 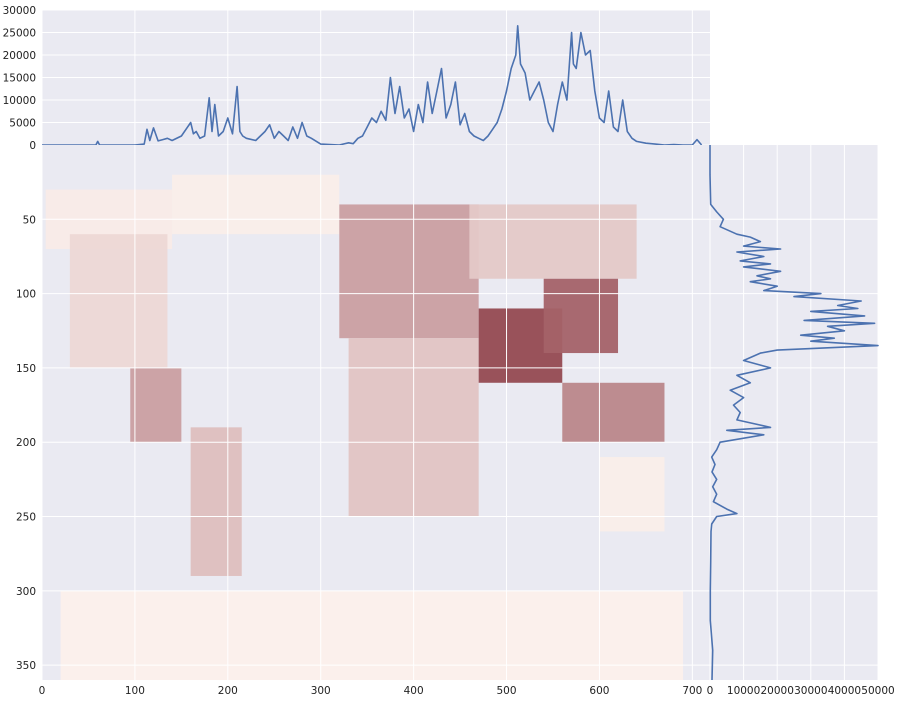 I want to click on row-sum-line, so click(x=794, y=413).